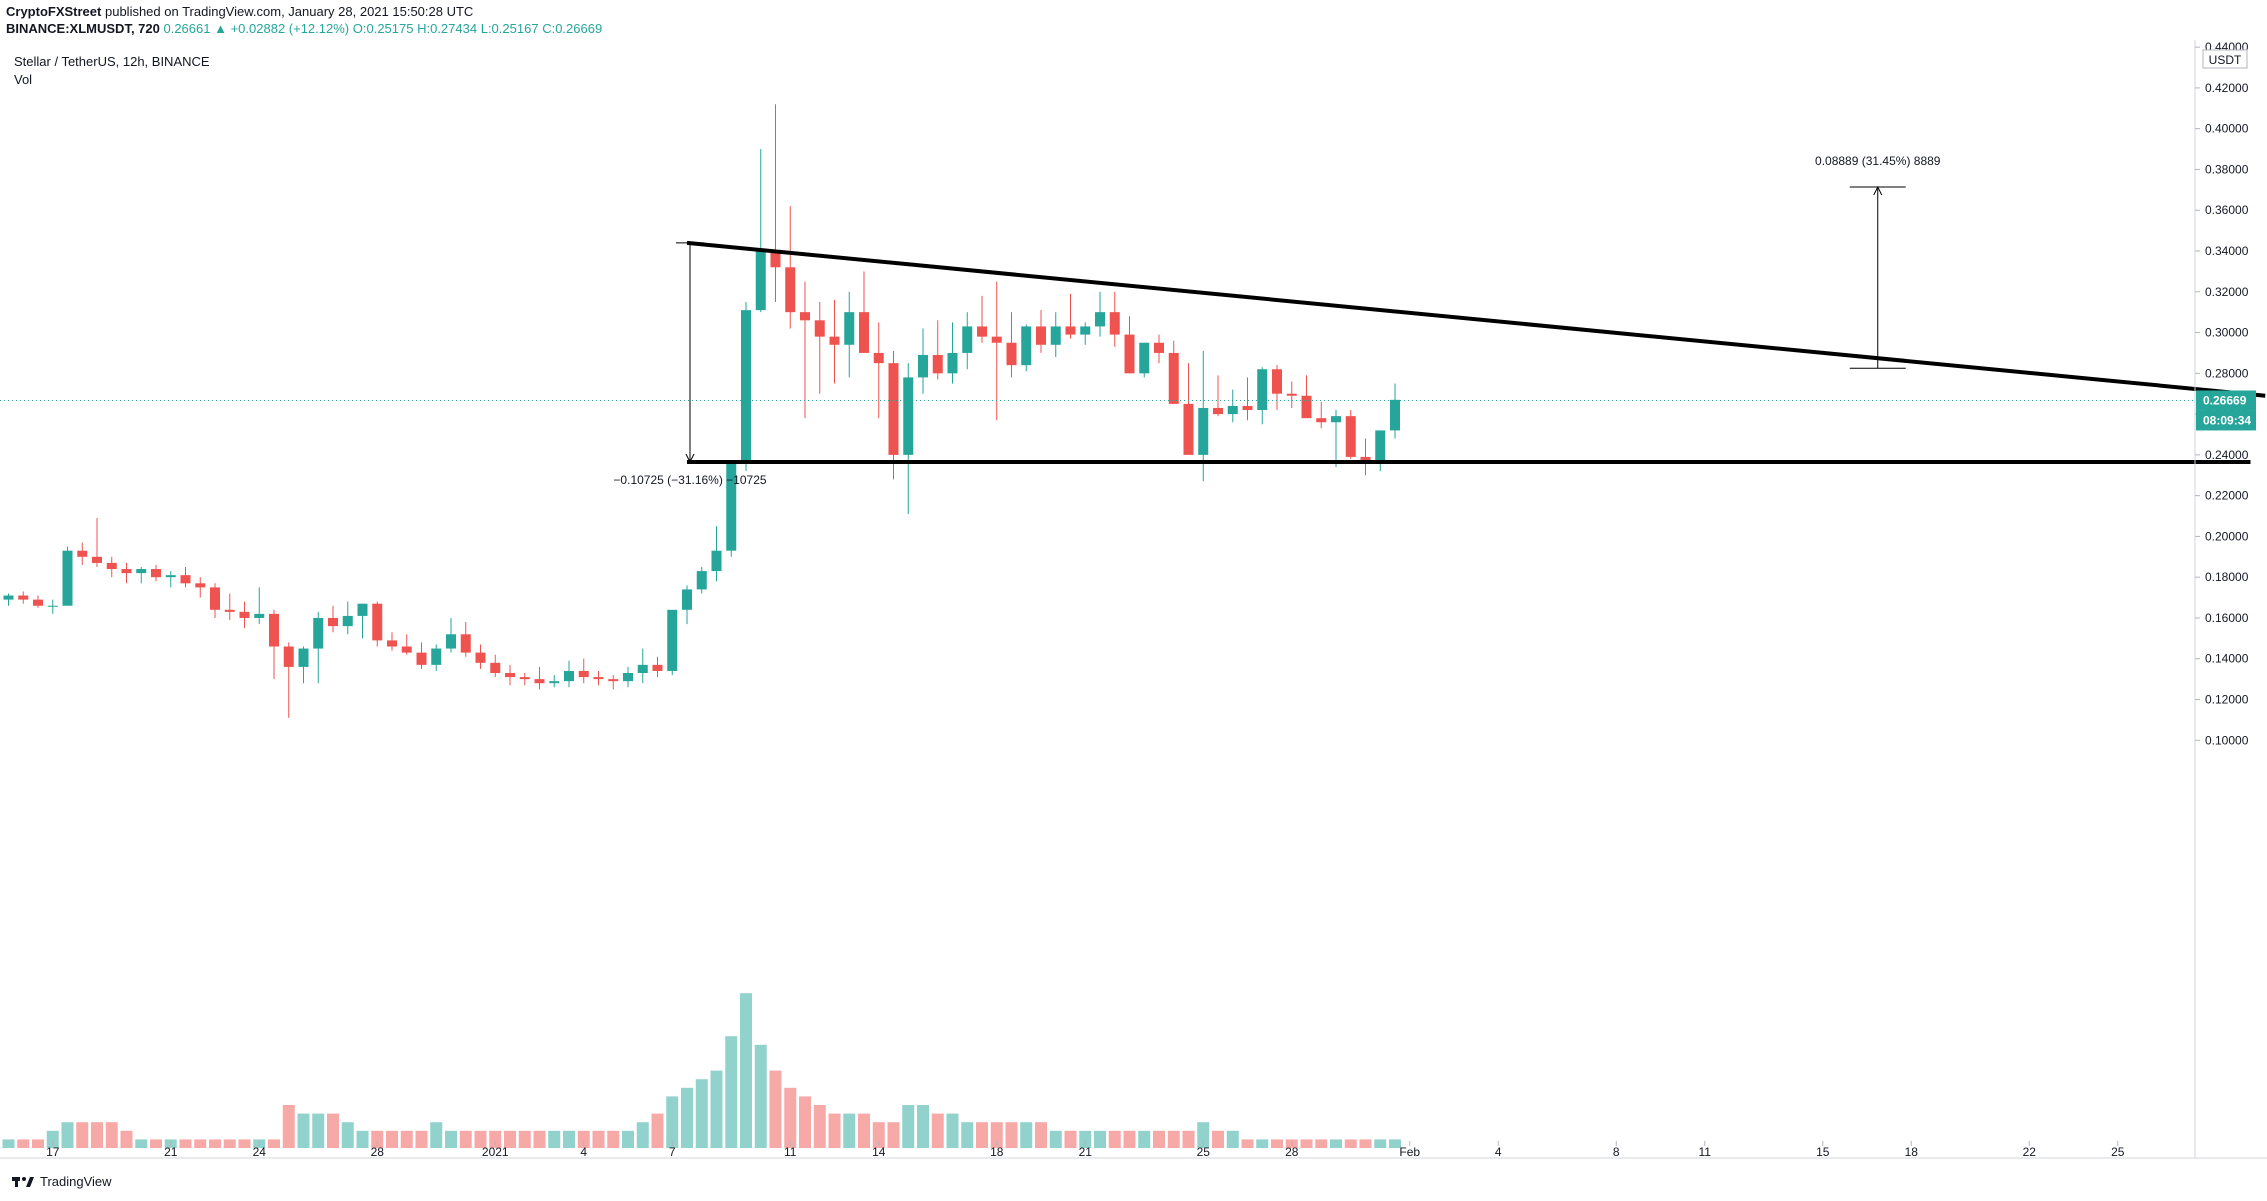 This screenshot has height=1201, width=2267. Describe the element at coordinates (690, 458) in the screenshot. I see `measure-down-arrow` at that location.